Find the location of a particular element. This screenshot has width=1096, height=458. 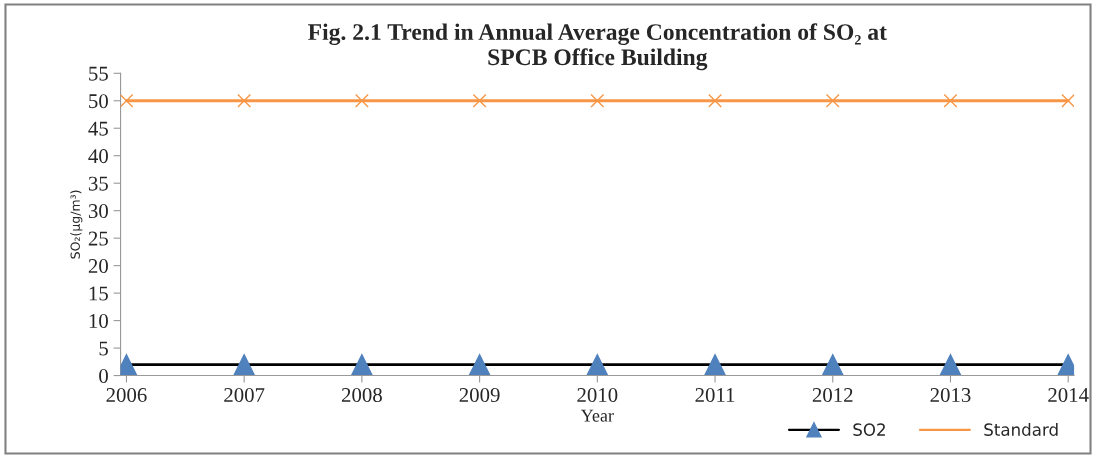

y-tick-label: 10 is located at coordinates (98, 321).